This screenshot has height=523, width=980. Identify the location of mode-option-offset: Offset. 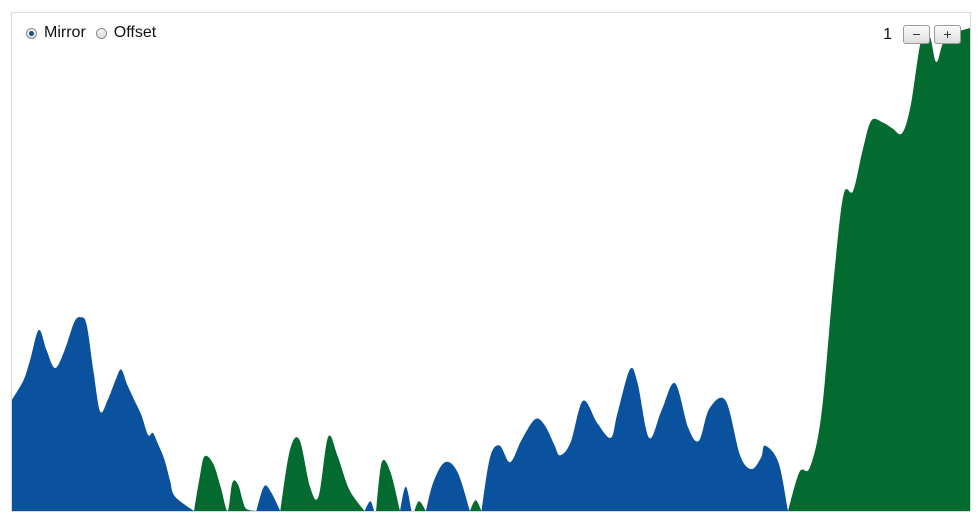
(126, 33).